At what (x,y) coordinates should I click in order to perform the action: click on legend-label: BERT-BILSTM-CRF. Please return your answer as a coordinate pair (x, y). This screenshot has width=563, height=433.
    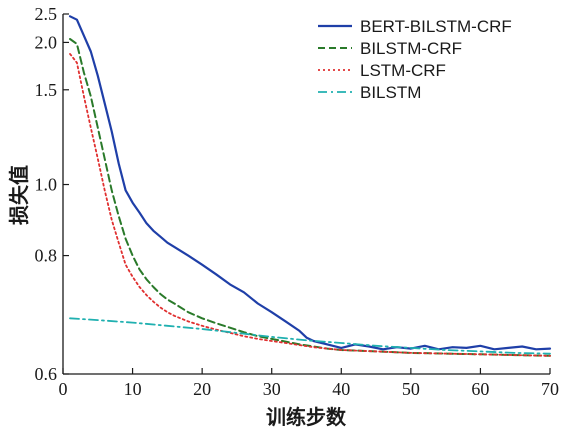
    Looking at the image, I should click on (436, 26).